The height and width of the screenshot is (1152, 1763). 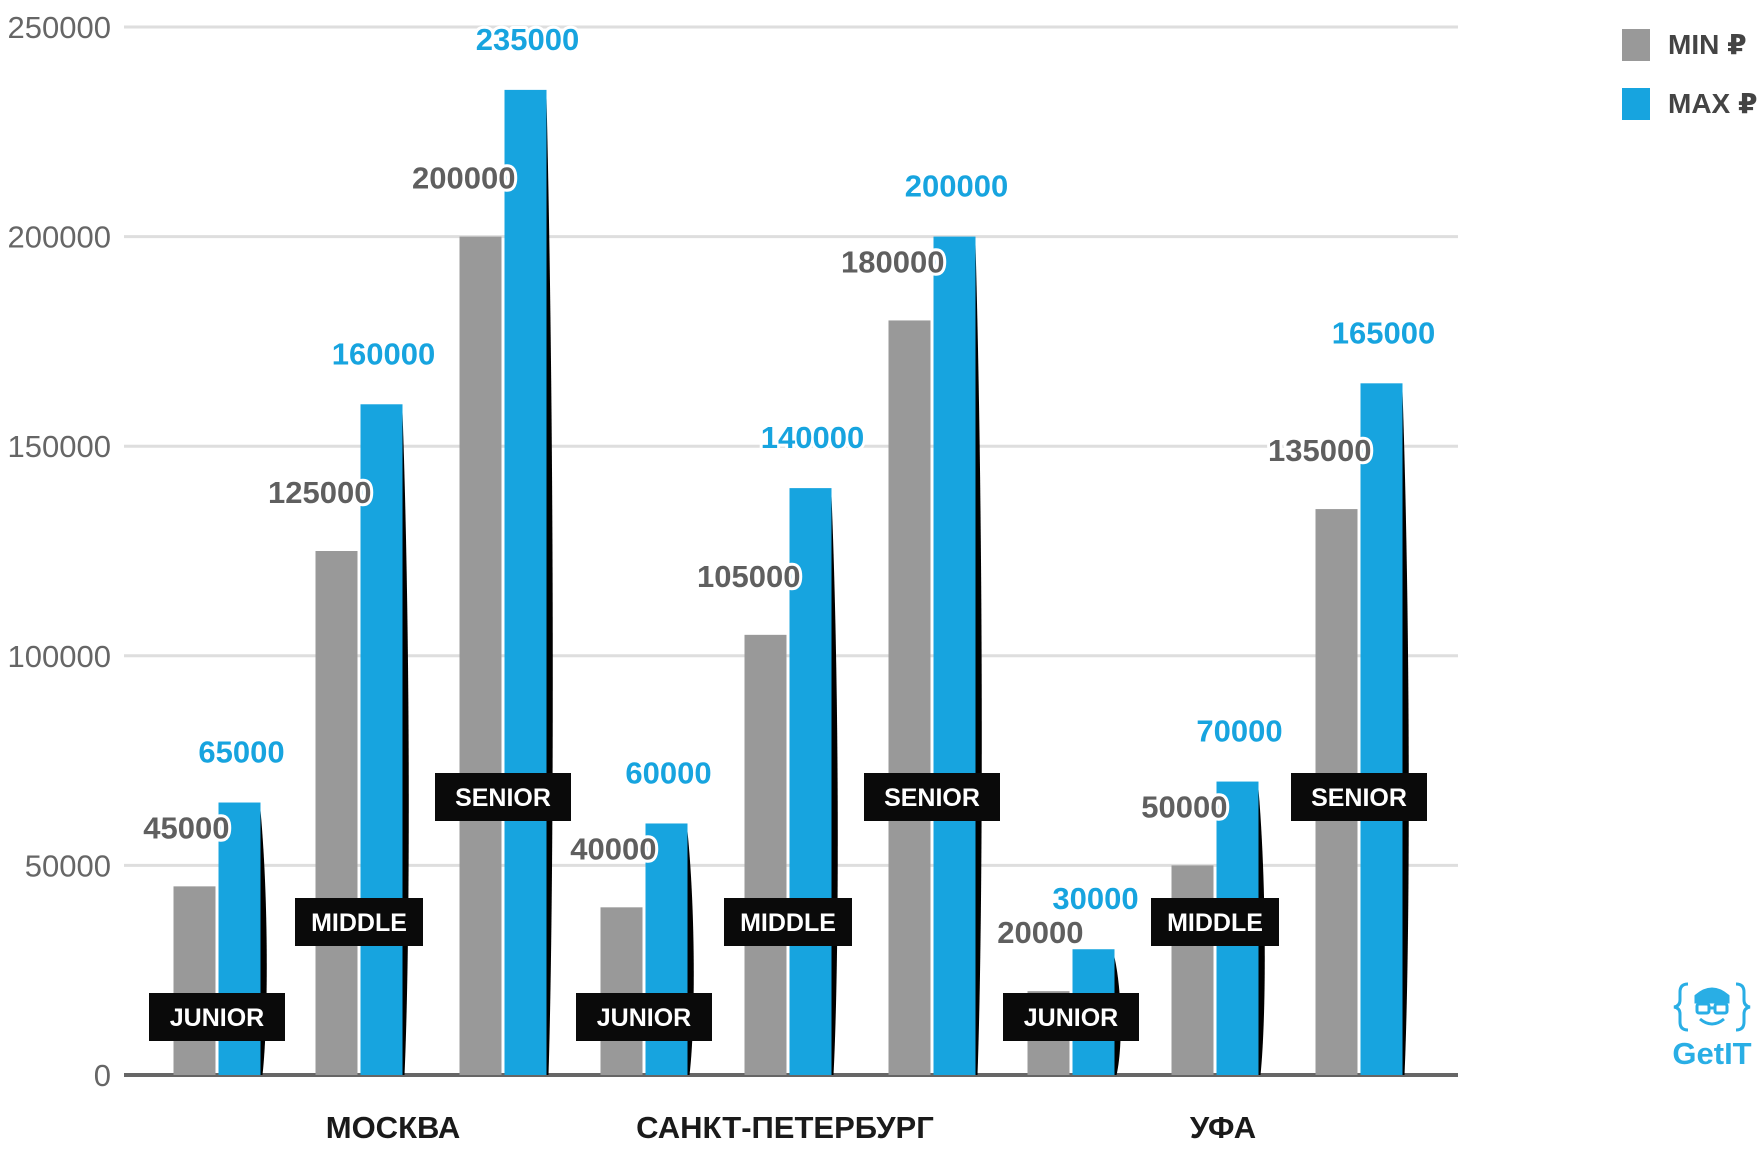 I want to click on value-label-min: 105000, so click(x=748, y=576).